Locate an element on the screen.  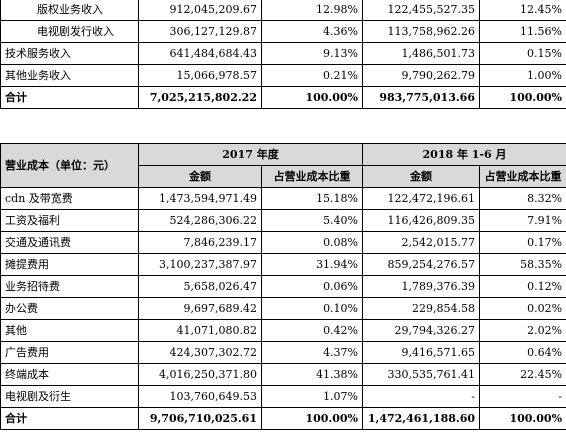
ratio-cell: 22.45% is located at coordinates (522, 374).